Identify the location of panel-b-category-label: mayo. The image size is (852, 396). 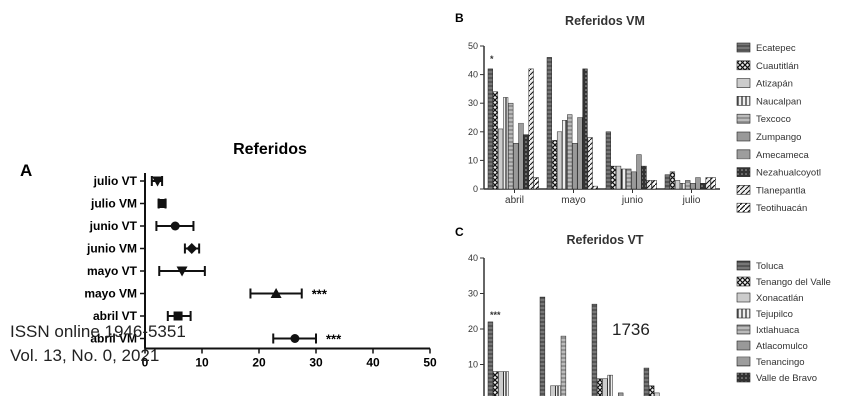
(573, 200).